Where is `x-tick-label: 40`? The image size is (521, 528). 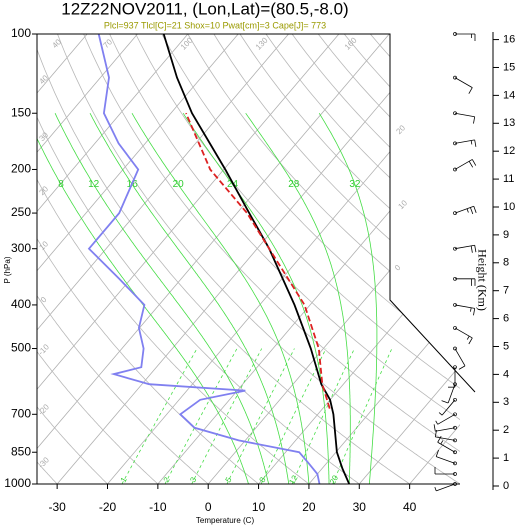
x-tick-label: 40 is located at coordinates (410, 507).